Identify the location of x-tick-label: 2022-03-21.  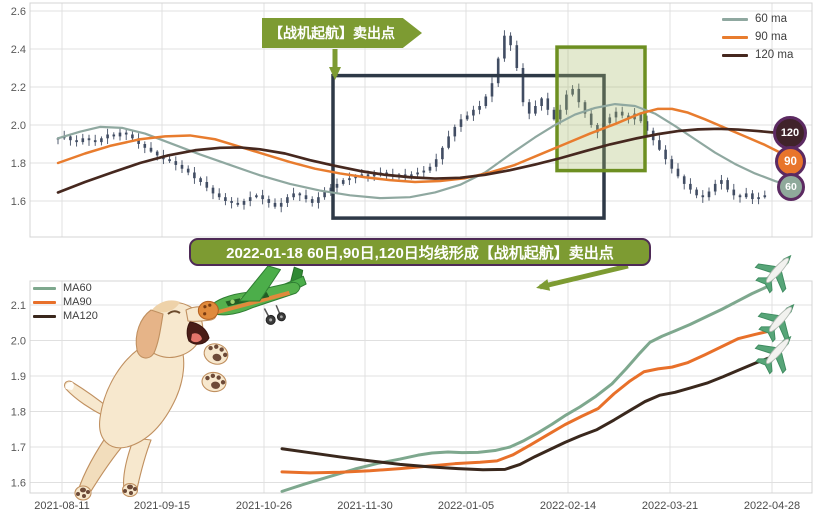
(670, 506).